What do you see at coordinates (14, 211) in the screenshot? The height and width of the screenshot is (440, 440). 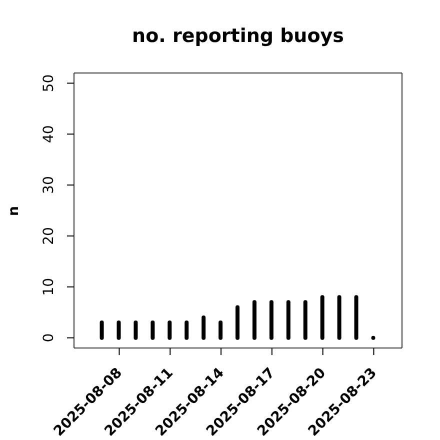 I see `y-axis-title: n` at bounding box center [14, 211].